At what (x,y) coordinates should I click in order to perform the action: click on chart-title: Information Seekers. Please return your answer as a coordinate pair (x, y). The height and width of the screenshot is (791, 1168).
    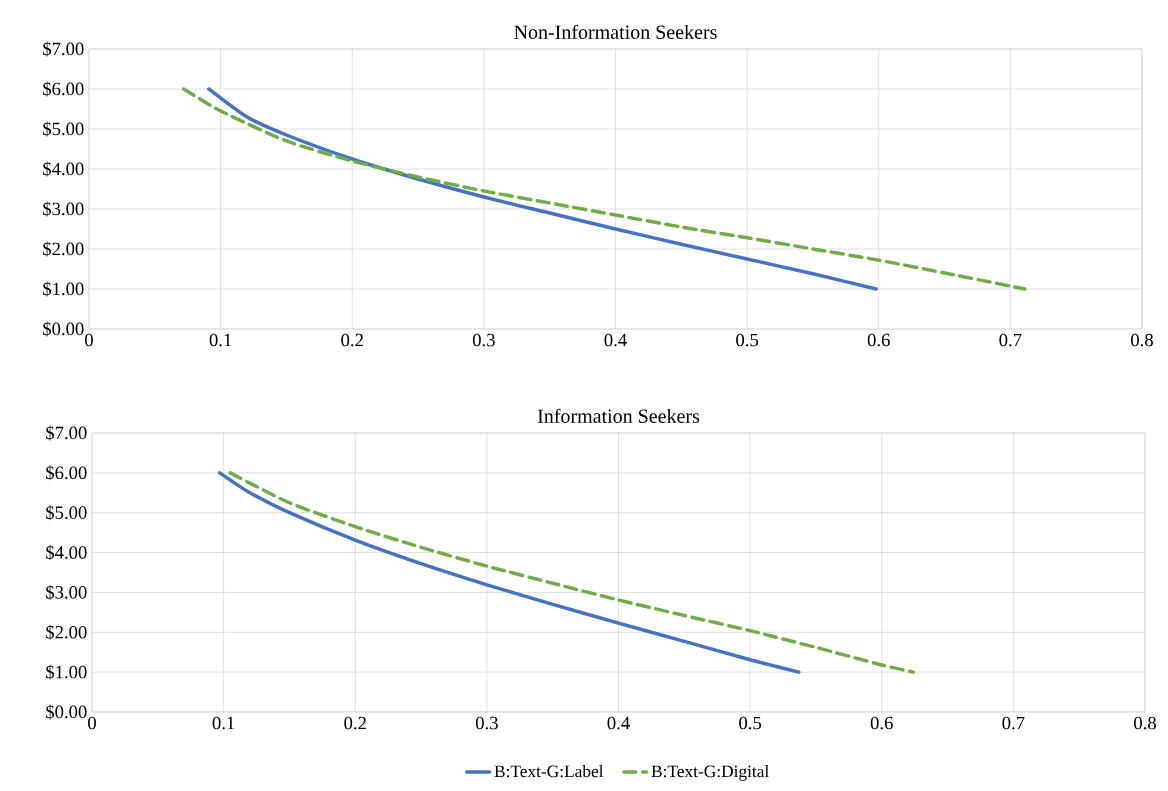
    Looking at the image, I should click on (618, 415).